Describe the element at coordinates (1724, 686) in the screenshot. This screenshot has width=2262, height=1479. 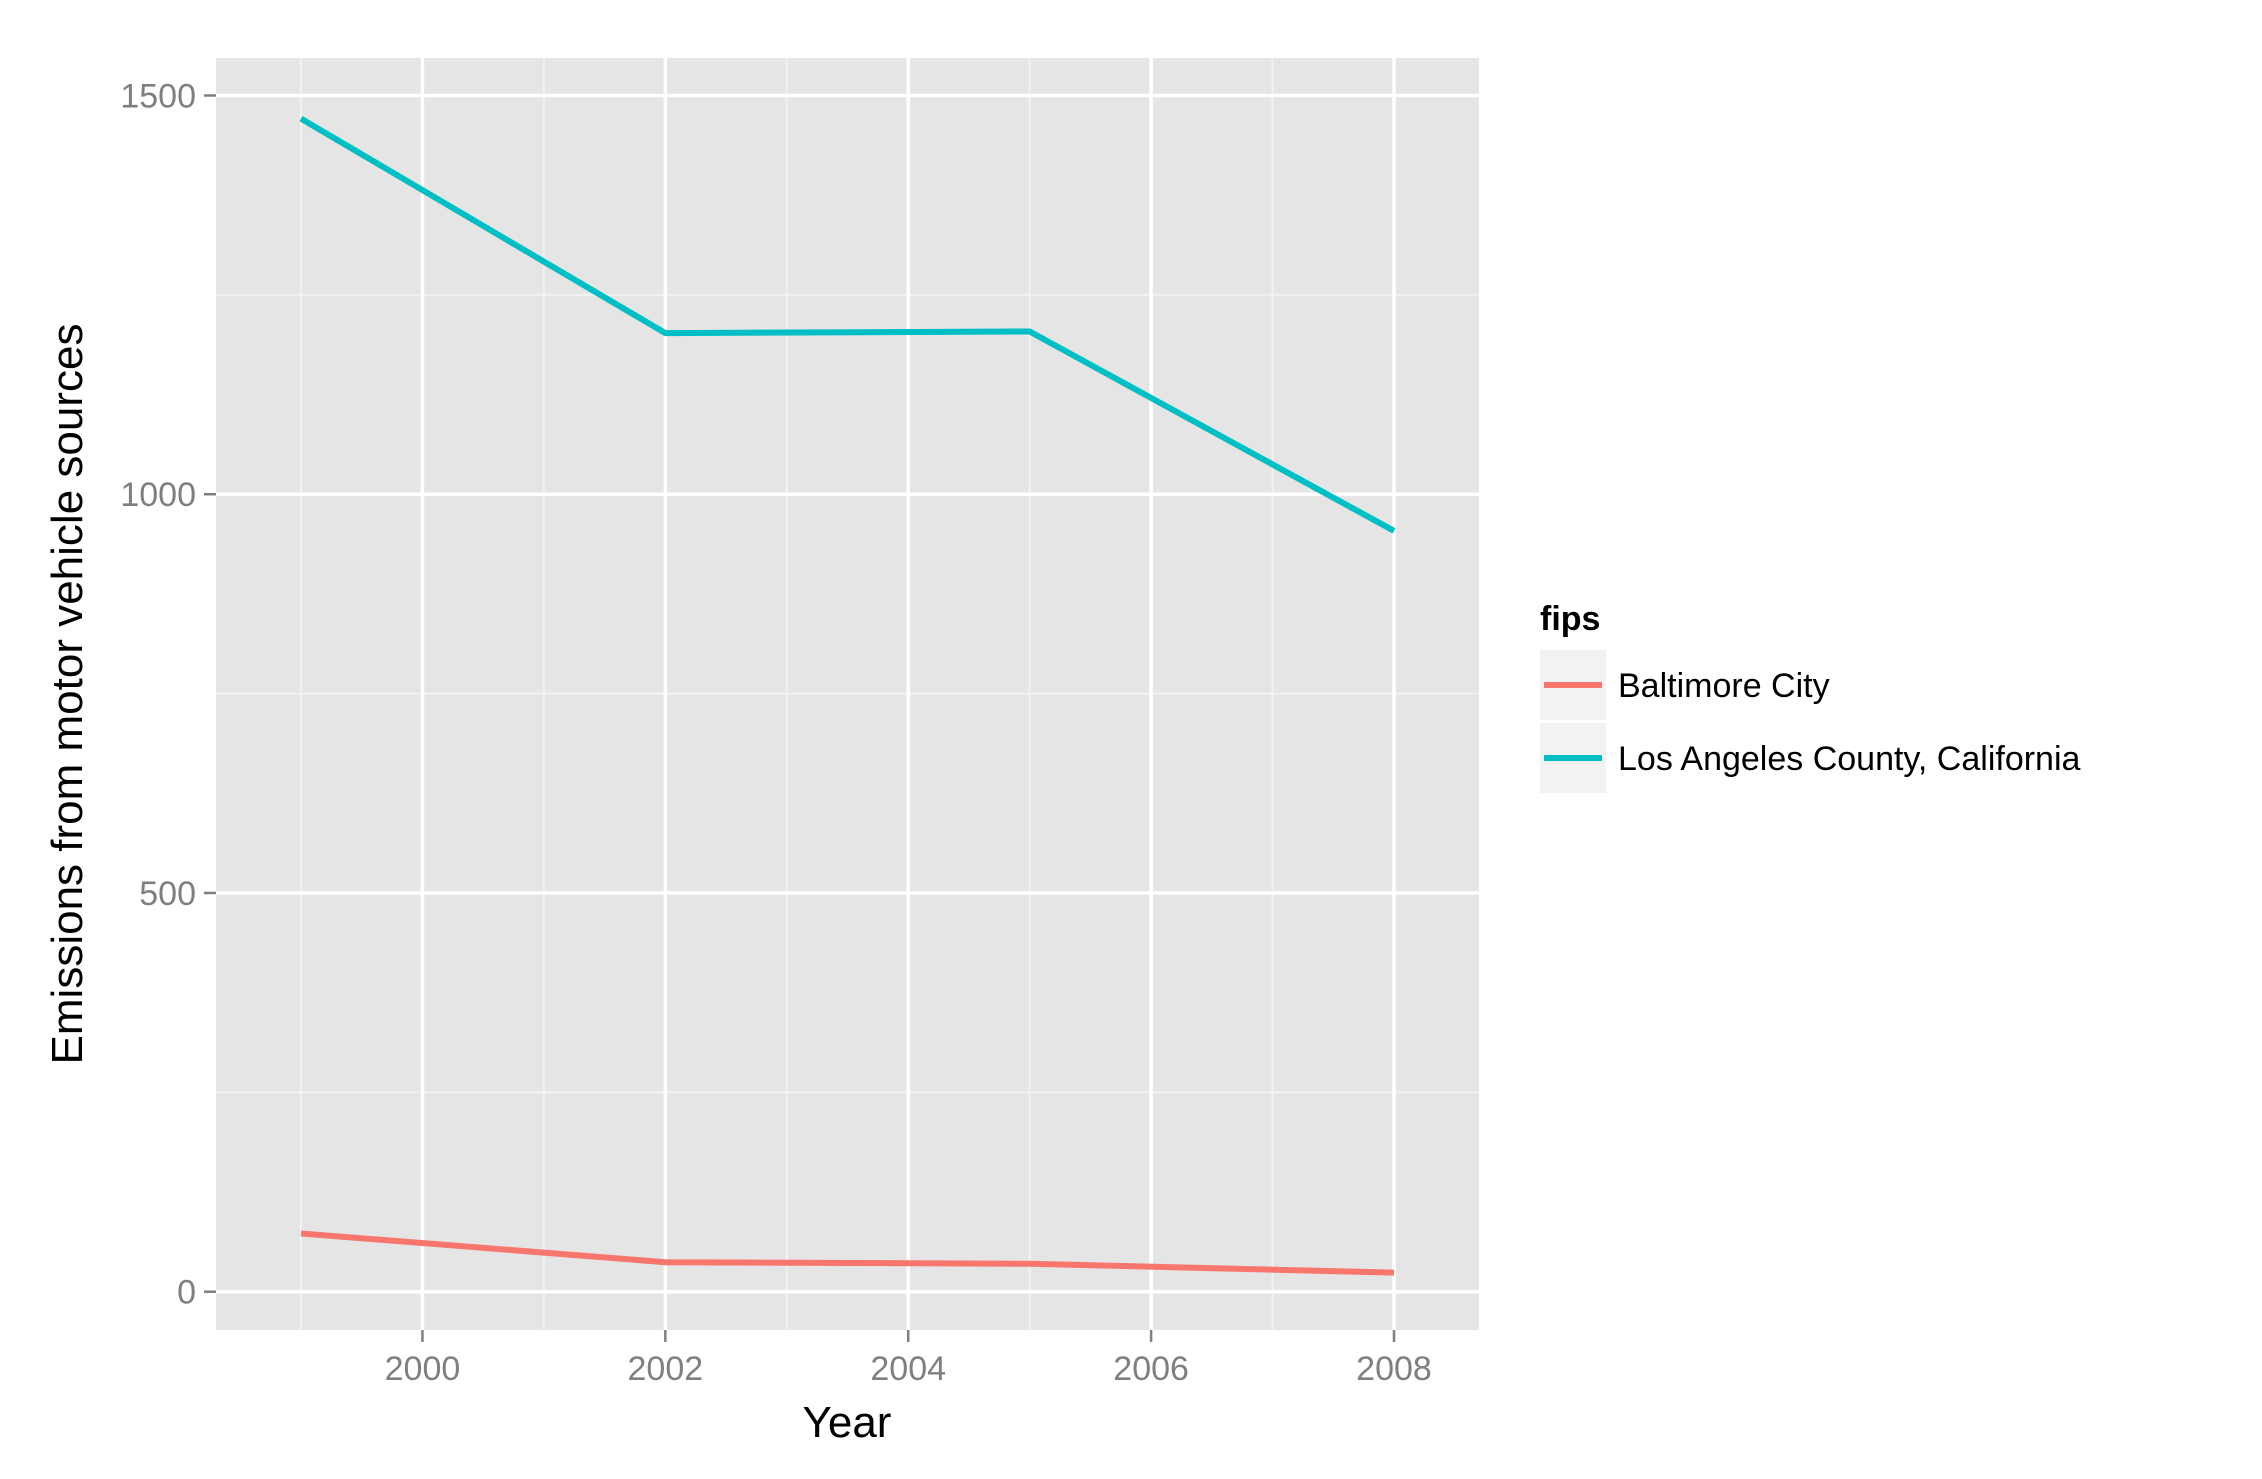
I see `legend-label: Baltimore City` at that location.